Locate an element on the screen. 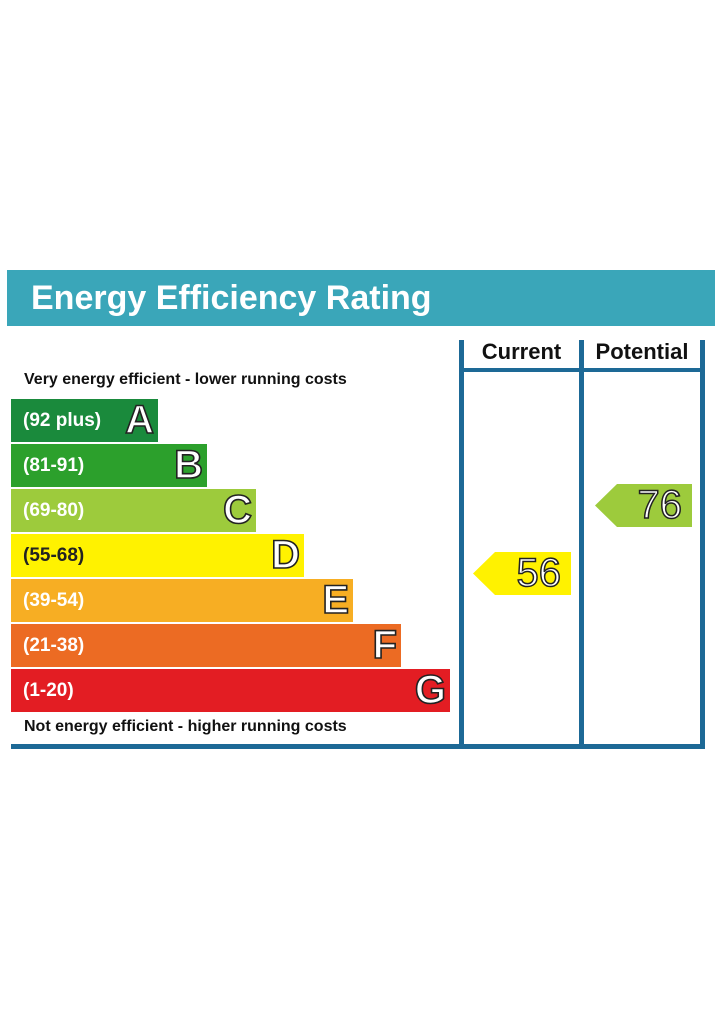  band-range-label: (39-54) is located at coordinates (54, 600).